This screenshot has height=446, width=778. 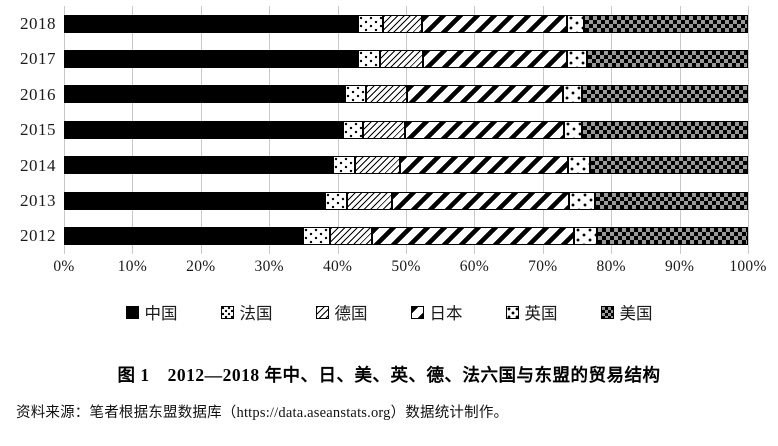 I want to click on bar-row-2013: 2013, so click(x=389, y=200).